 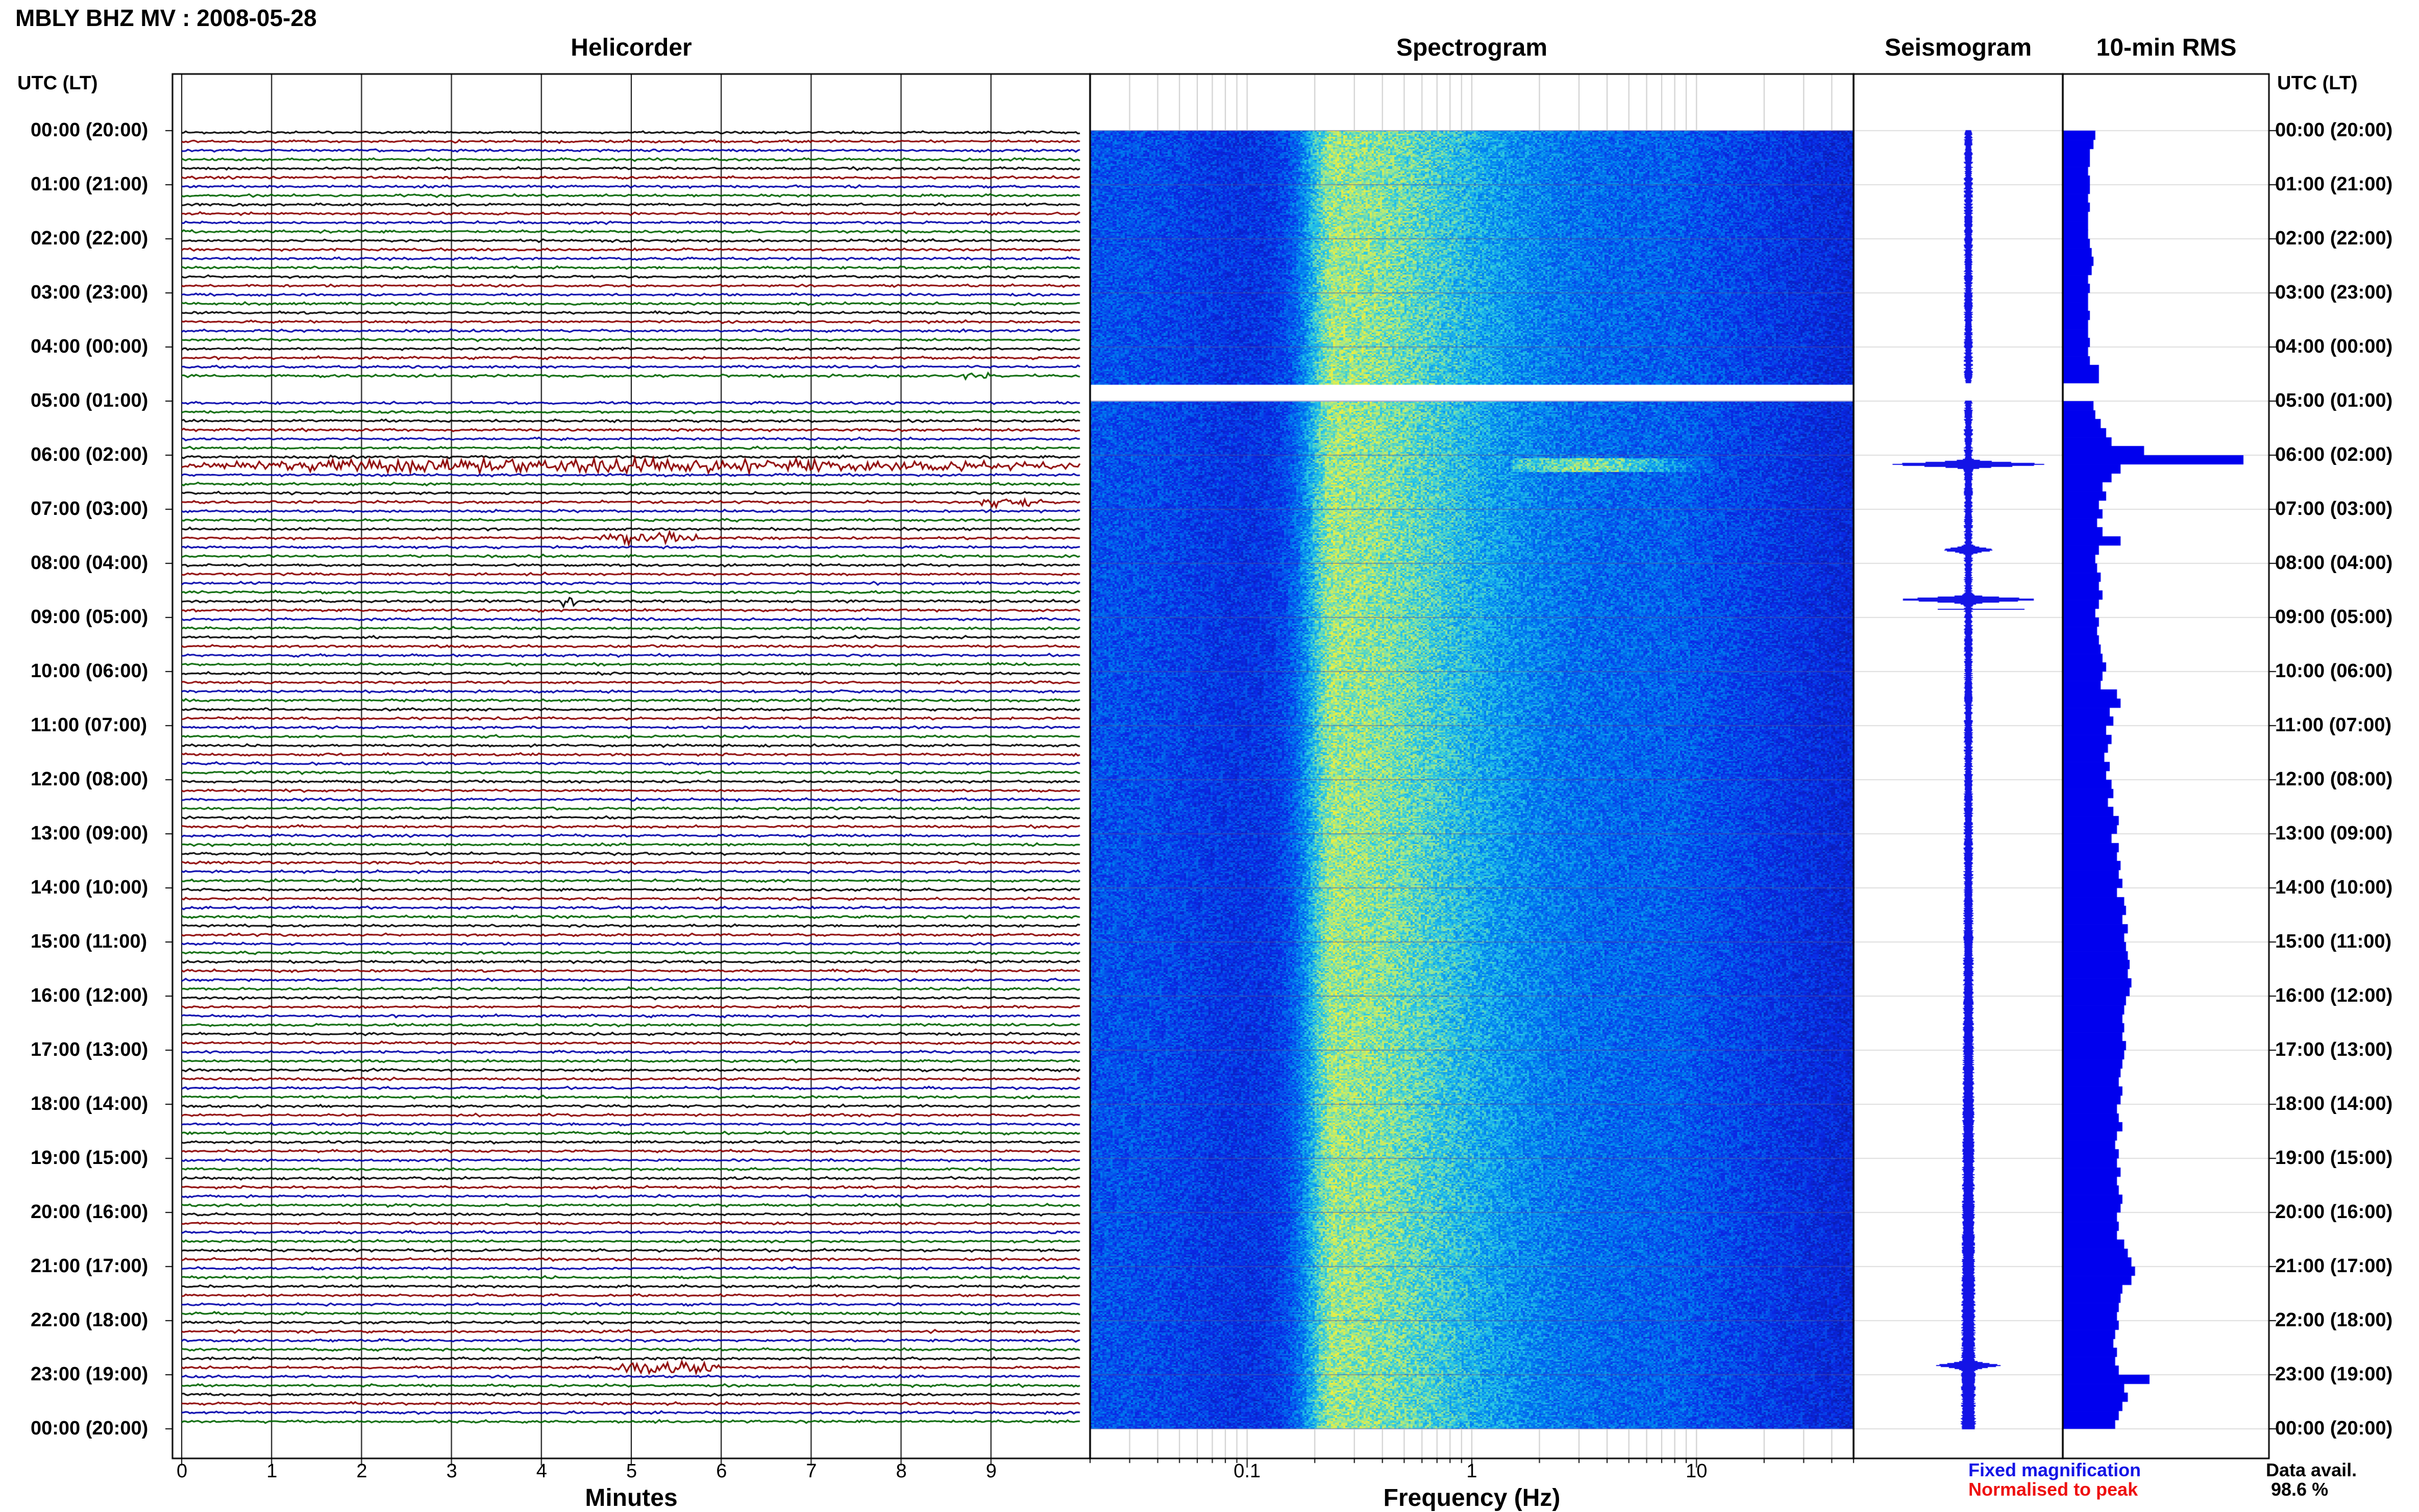 I want to click on helicorder-x-label: Minutes, so click(x=631, y=1497).